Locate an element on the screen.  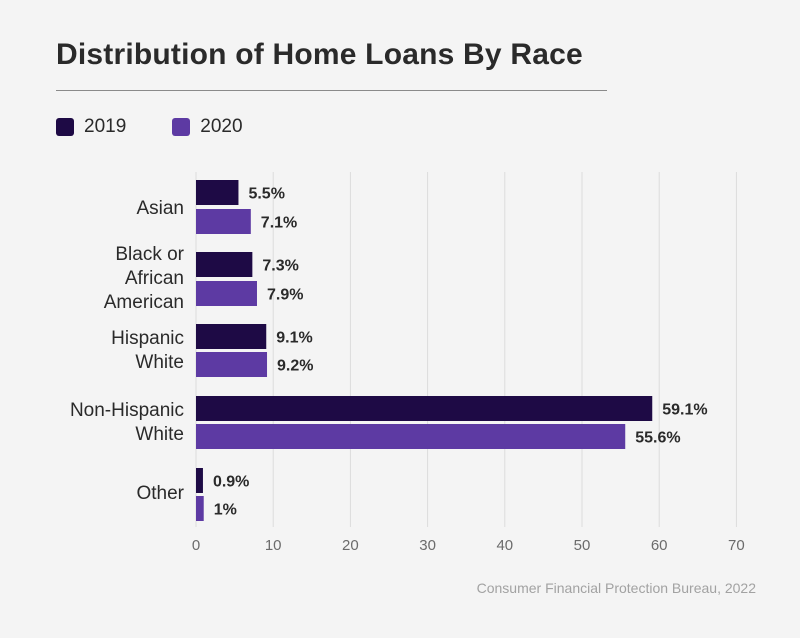
x-tick-label-50: 50 is located at coordinates (582, 545).